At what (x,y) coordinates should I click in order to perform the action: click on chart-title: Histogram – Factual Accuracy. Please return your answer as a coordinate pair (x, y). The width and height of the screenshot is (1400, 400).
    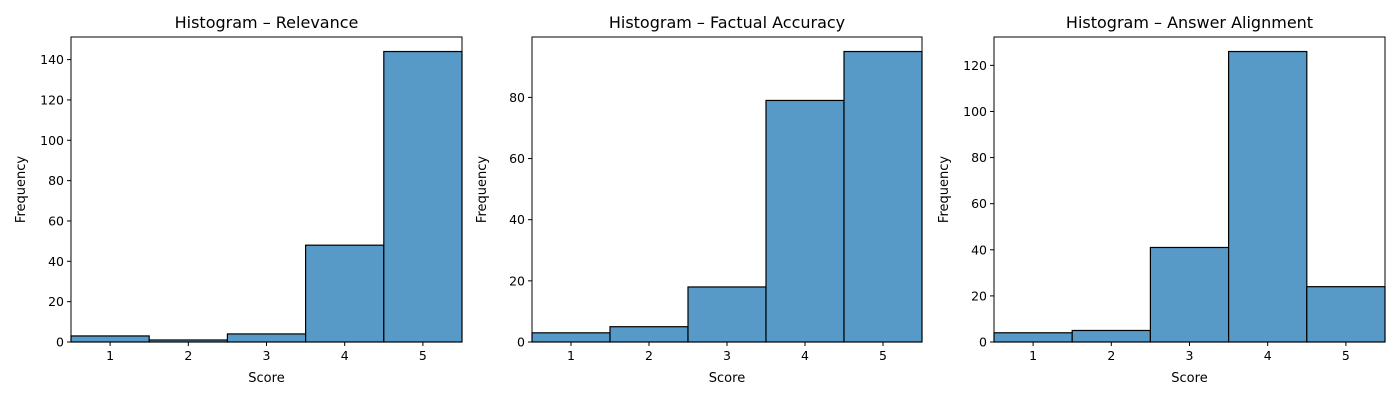
    Looking at the image, I should click on (727, 22).